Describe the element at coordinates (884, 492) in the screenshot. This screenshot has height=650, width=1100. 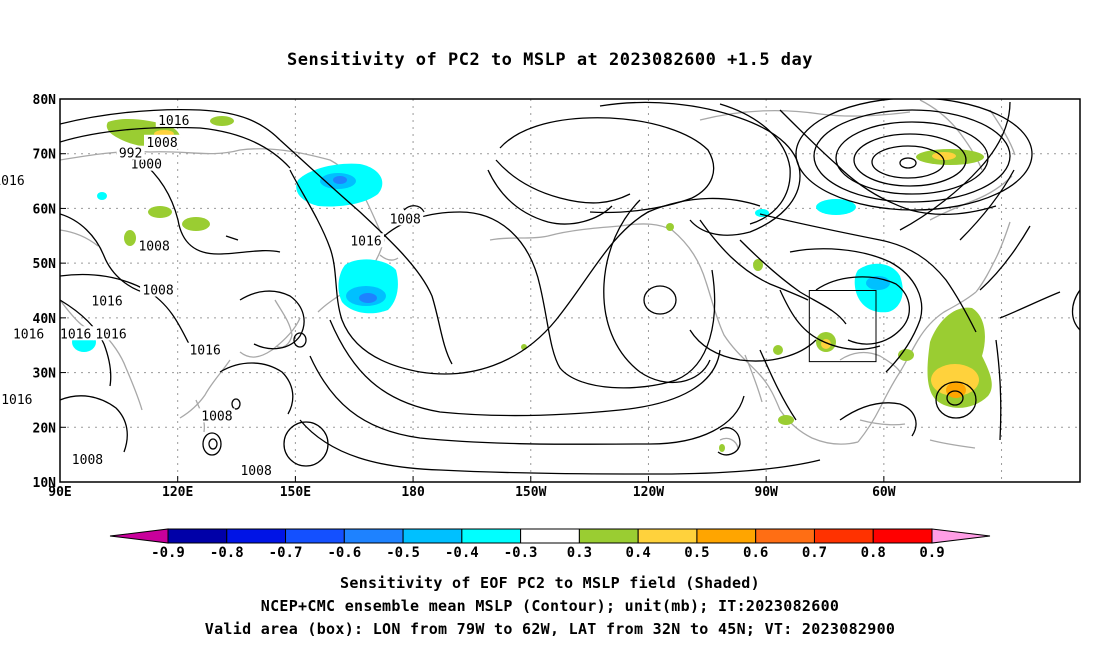
I see `lon-tick-label: 60W` at that location.